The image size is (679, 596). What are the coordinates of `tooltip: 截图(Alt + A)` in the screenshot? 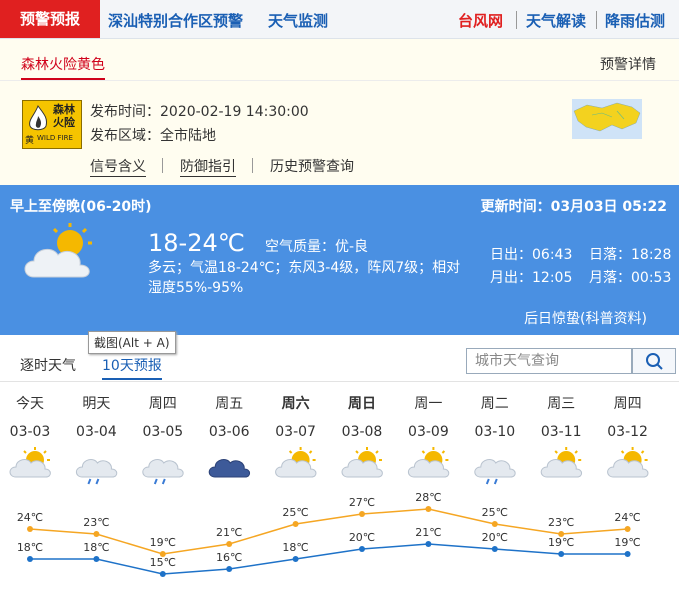 It's located at (132, 342).